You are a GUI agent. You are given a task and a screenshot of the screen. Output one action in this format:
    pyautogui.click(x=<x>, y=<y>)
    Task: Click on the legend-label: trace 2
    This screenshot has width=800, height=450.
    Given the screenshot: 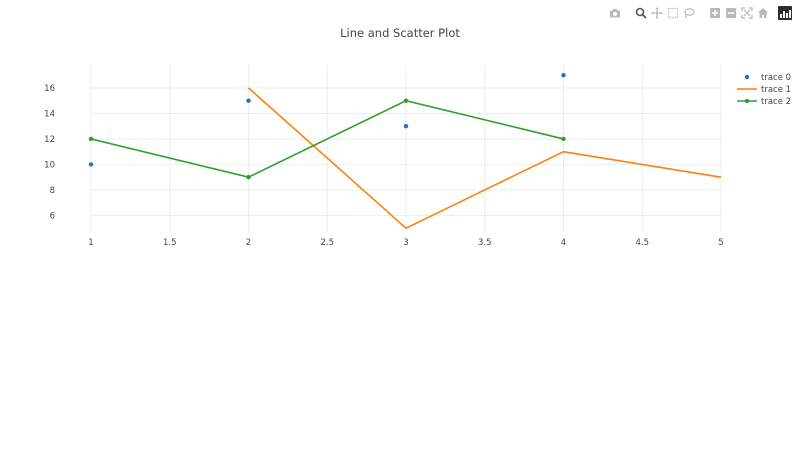 What is the action you would take?
    pyautogui.click(x=776, y=102)
    